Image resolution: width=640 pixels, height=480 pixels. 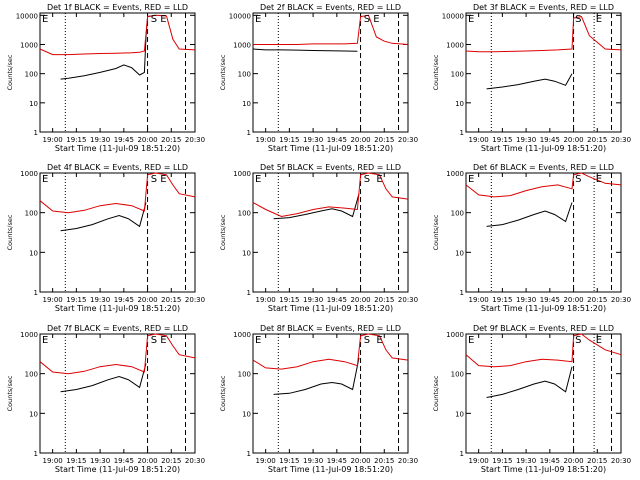 I want to click on panel-title: Det 7f BLACK = Events, RED = LLD, so click(x=117, y=328).